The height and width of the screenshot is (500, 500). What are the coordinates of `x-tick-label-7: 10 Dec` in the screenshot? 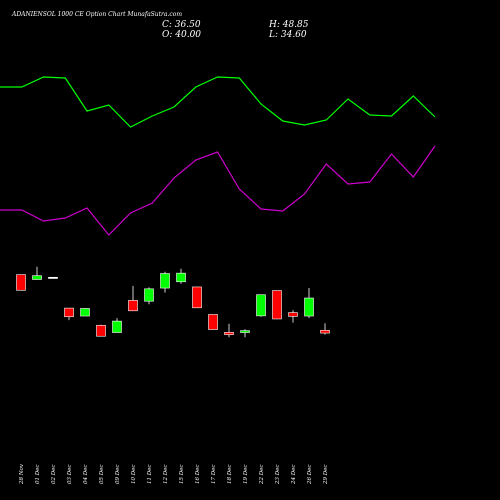 It's located at (134, 475).